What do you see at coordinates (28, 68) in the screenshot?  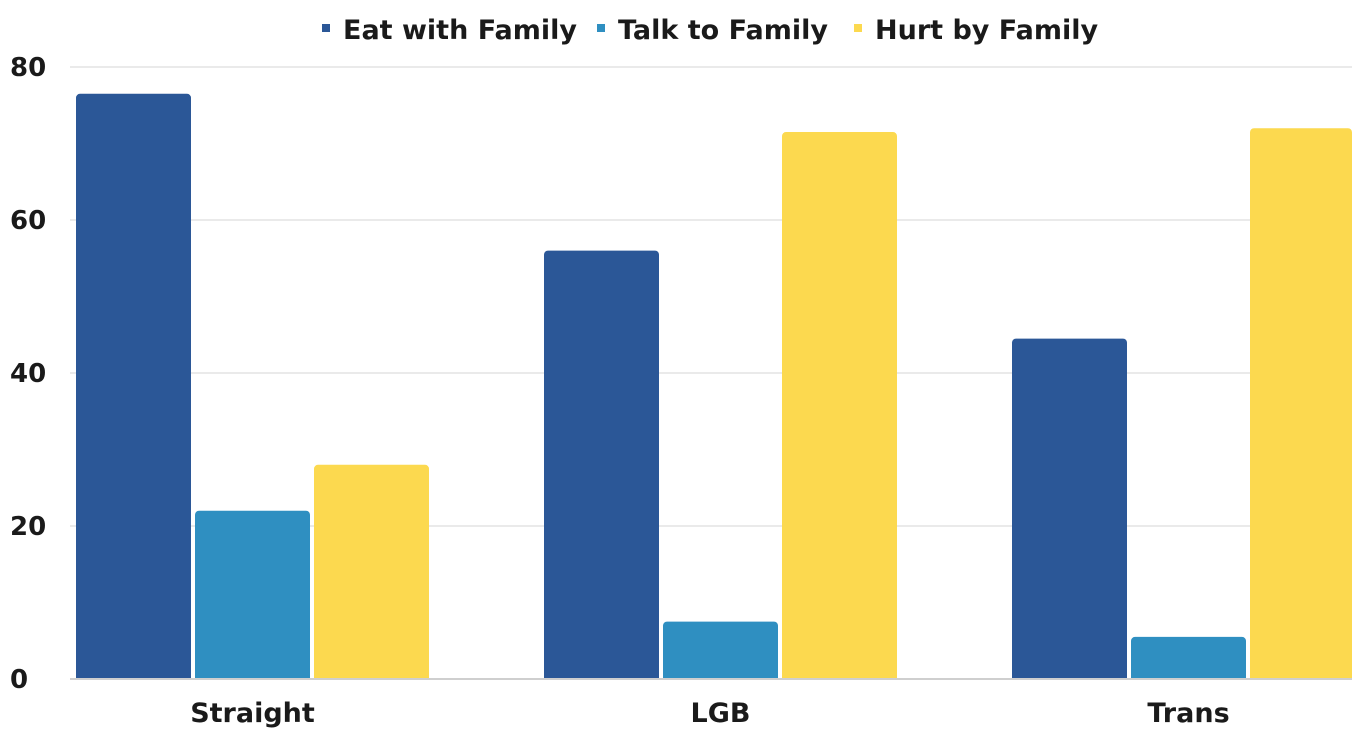 I see `y-tick-label: 80` at bounding box center [28, 68].